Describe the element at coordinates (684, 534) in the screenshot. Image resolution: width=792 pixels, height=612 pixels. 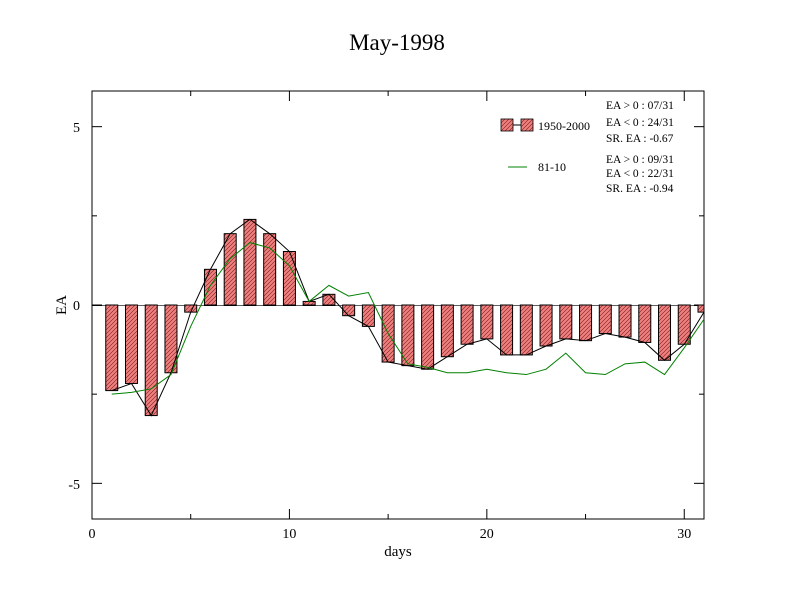
I see `x-tick-label-30: 30` at that location.